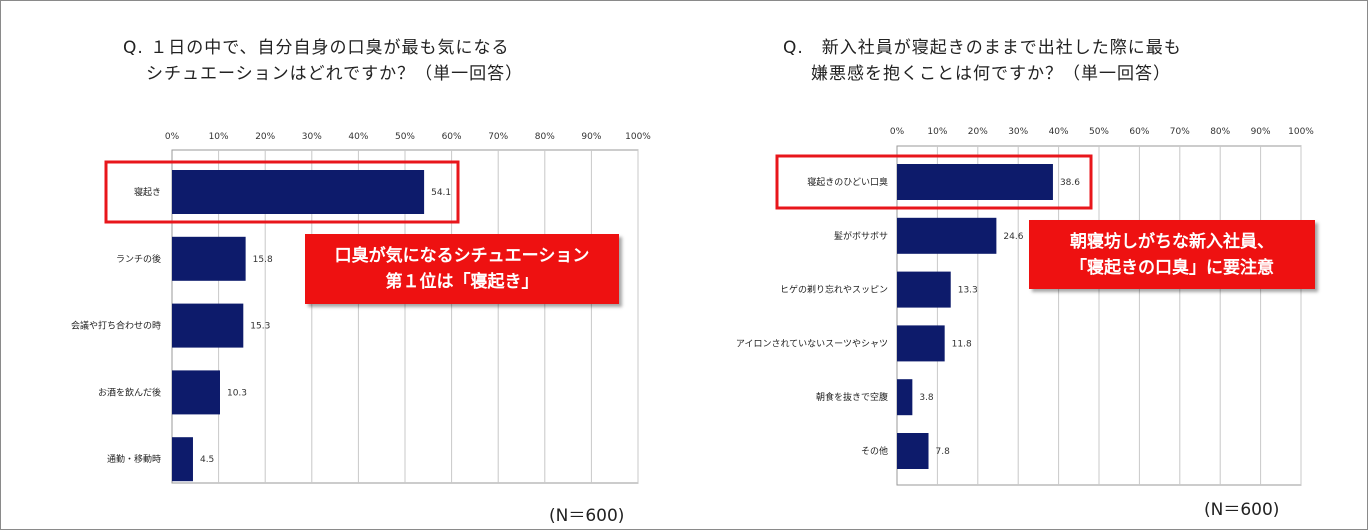 This screenshot has width=1368, height=530. What do you see at coordinates (545, 137) in the screenshot?
I see `left-tick-label: 80%` at bounding box center [545, 137].